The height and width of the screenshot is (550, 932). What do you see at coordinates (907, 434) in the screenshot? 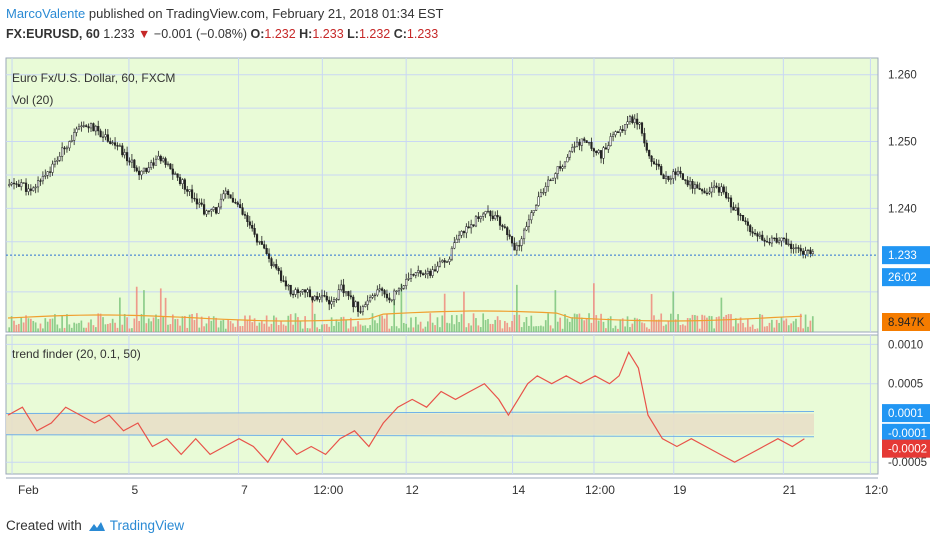
I see `band-lower-badge: -0.0001` at bounding box center [907, 434].